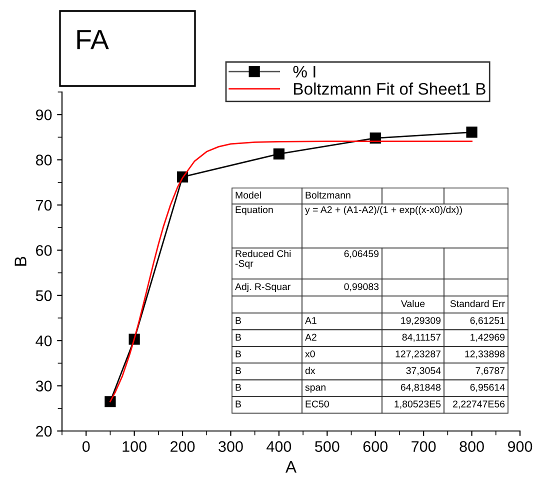  Describe the element at coordinates (417, 404) in the screenshot. I see `annotation: 1,80523E5` at that location.